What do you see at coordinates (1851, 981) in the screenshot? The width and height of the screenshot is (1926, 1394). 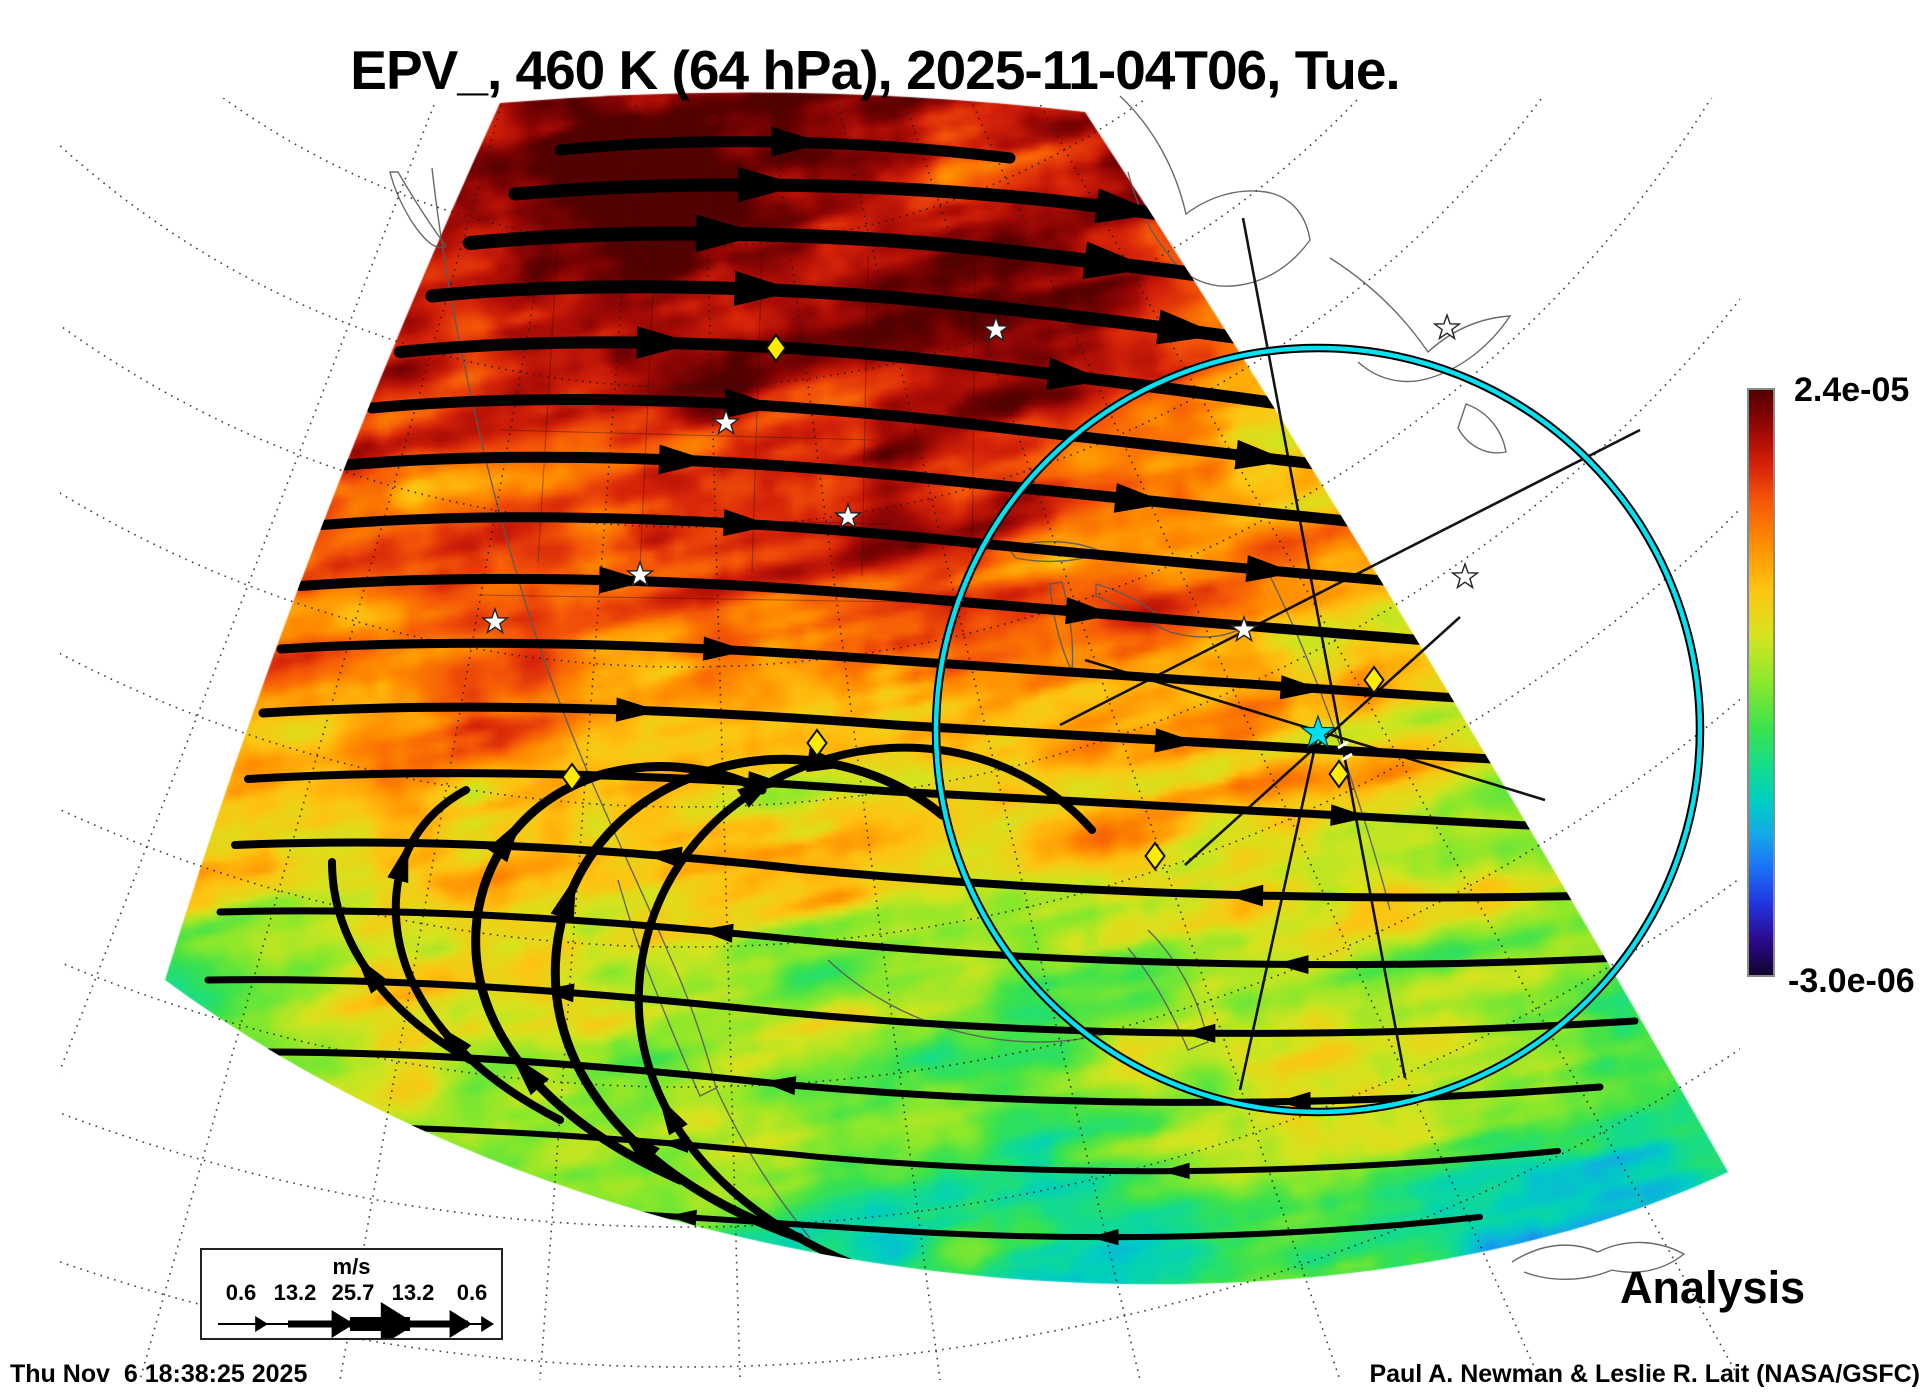 I see `colorbar-min-label: -3.0e-06` at bounding box center [1851, 981].